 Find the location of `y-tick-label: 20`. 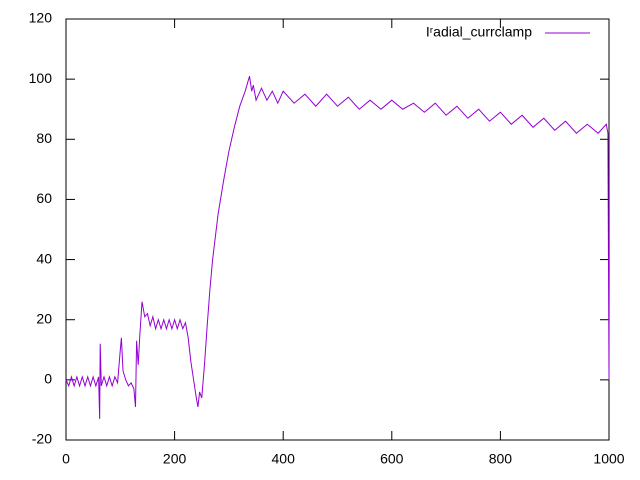

y-tick-label: 20 is located at coordinates (44, 318).